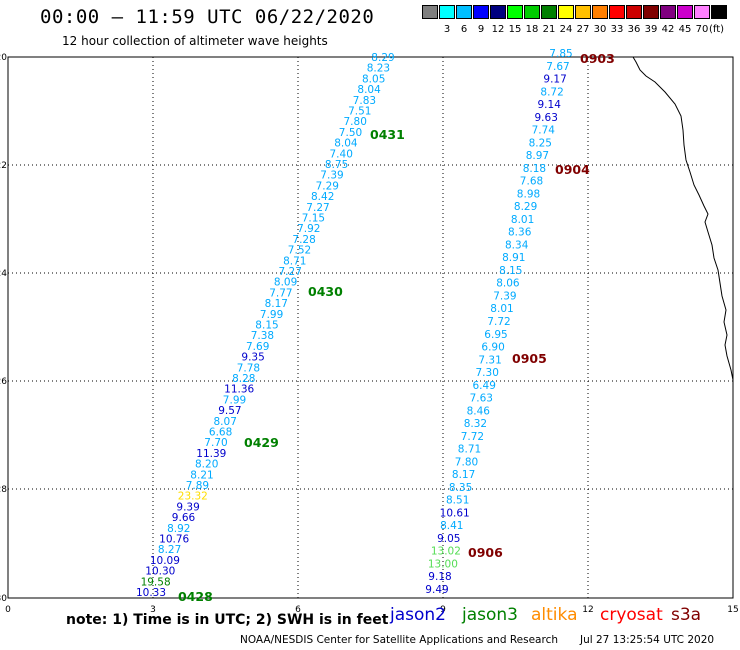  Describe the element at coordinates (207, 17) in the screenshot. I see `map-title: 00:00 – 11:59 UTC 06/22/2020` at that location.